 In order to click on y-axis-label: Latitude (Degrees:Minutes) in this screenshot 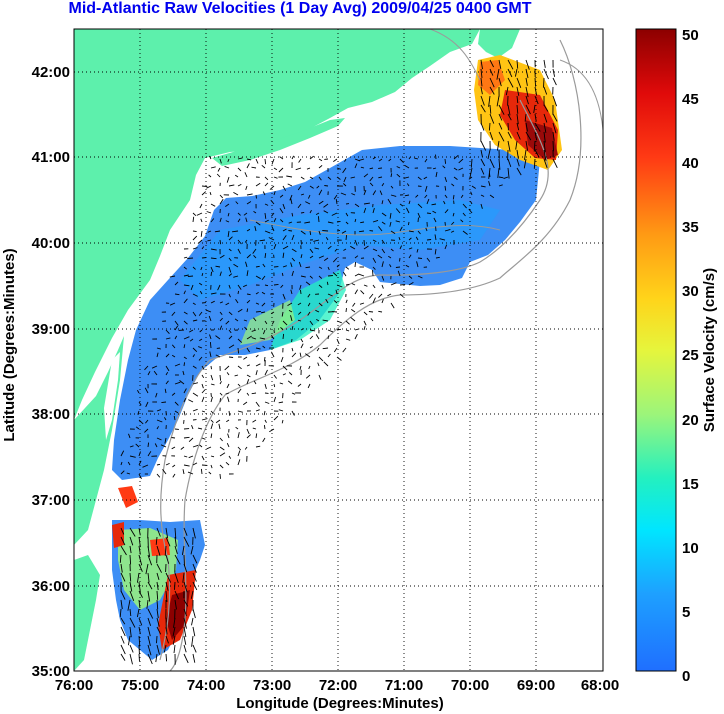, I will do `click(9, 344)`.